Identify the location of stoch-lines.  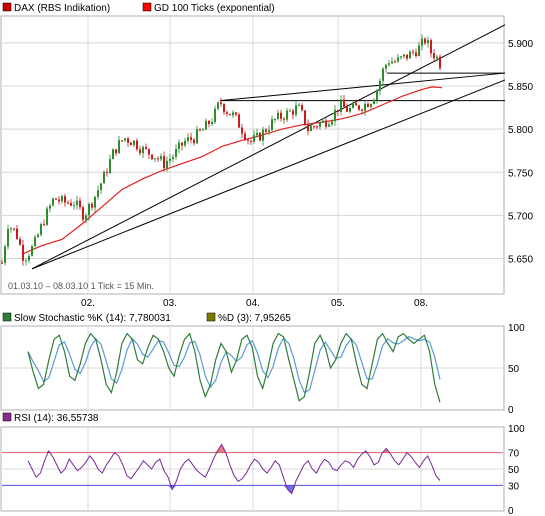
(234, 367).